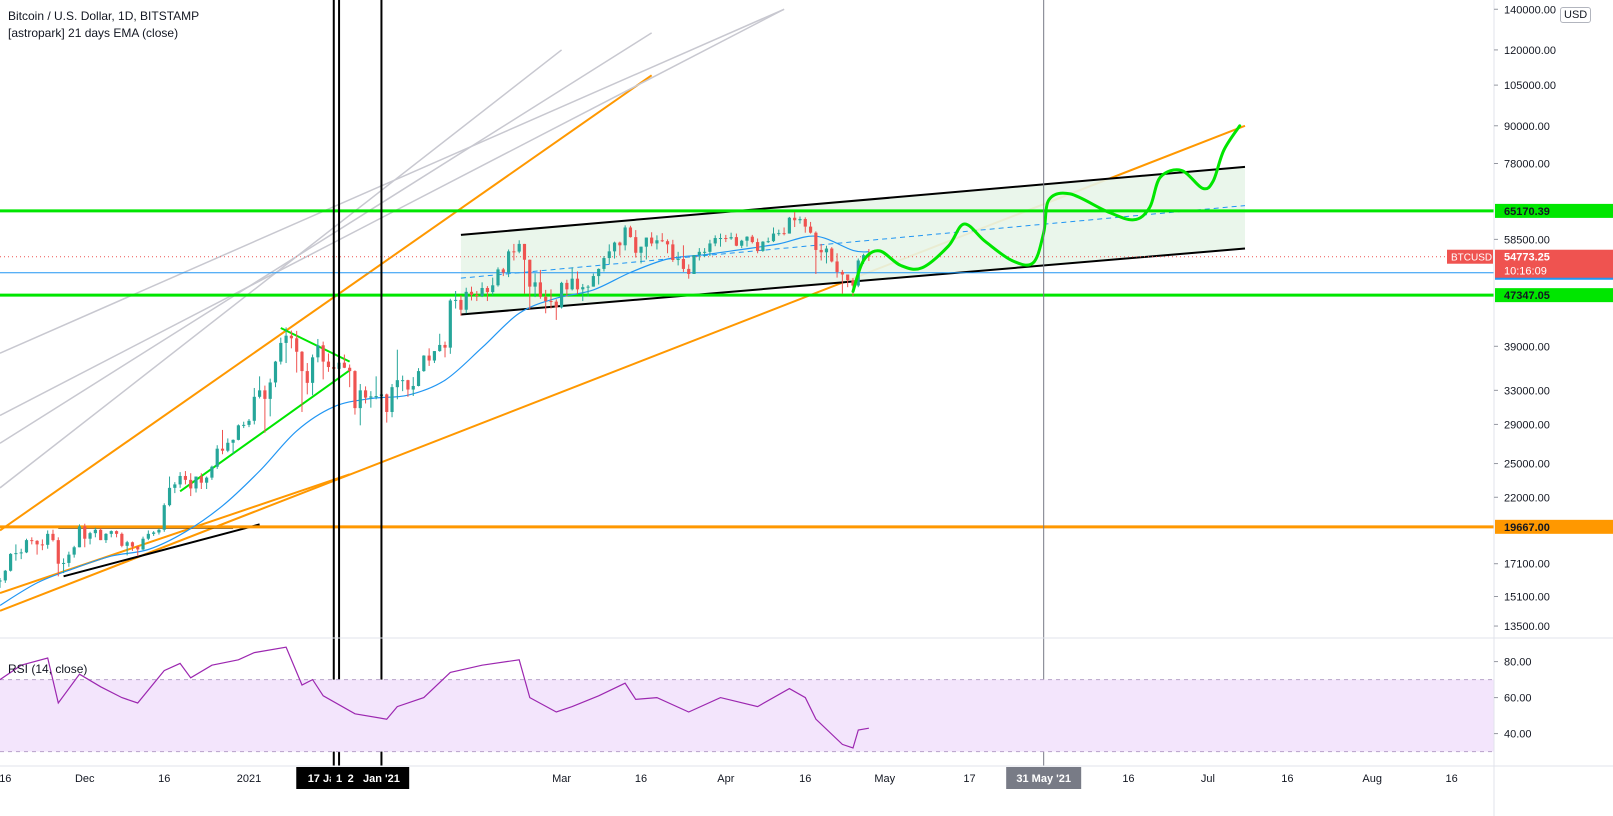  I want to click on time-highlight-label: 1, so click(339, 779).